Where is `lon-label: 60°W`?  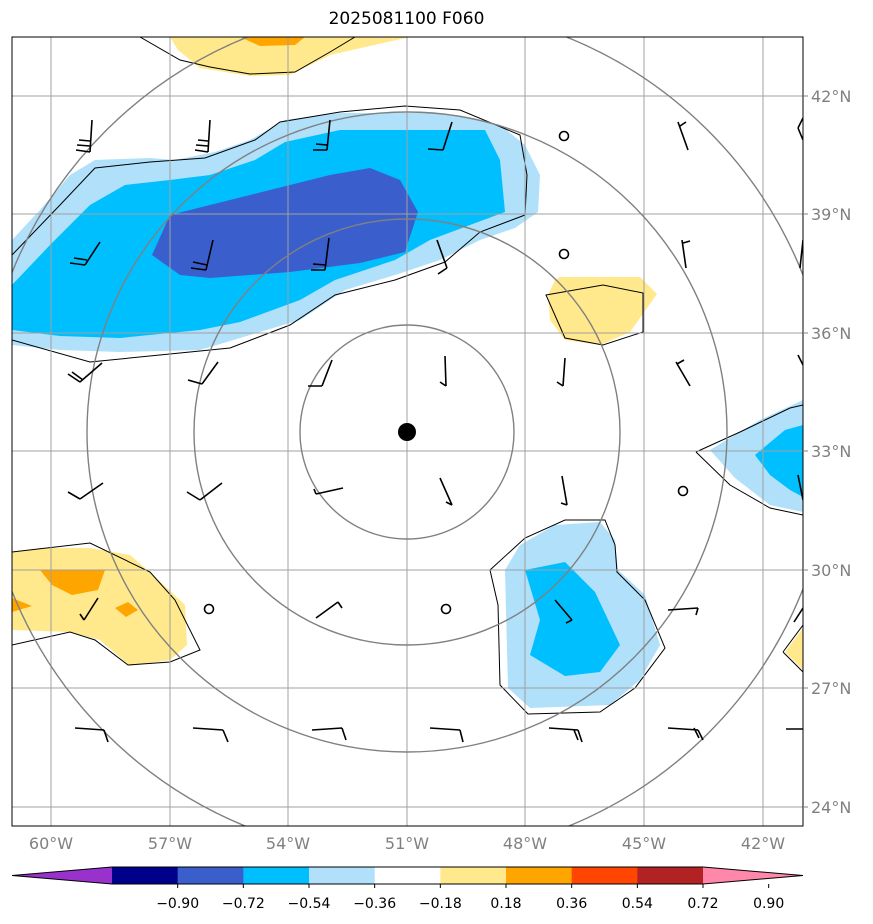
lon-label: 60°W is located at coordinates (51, 843).